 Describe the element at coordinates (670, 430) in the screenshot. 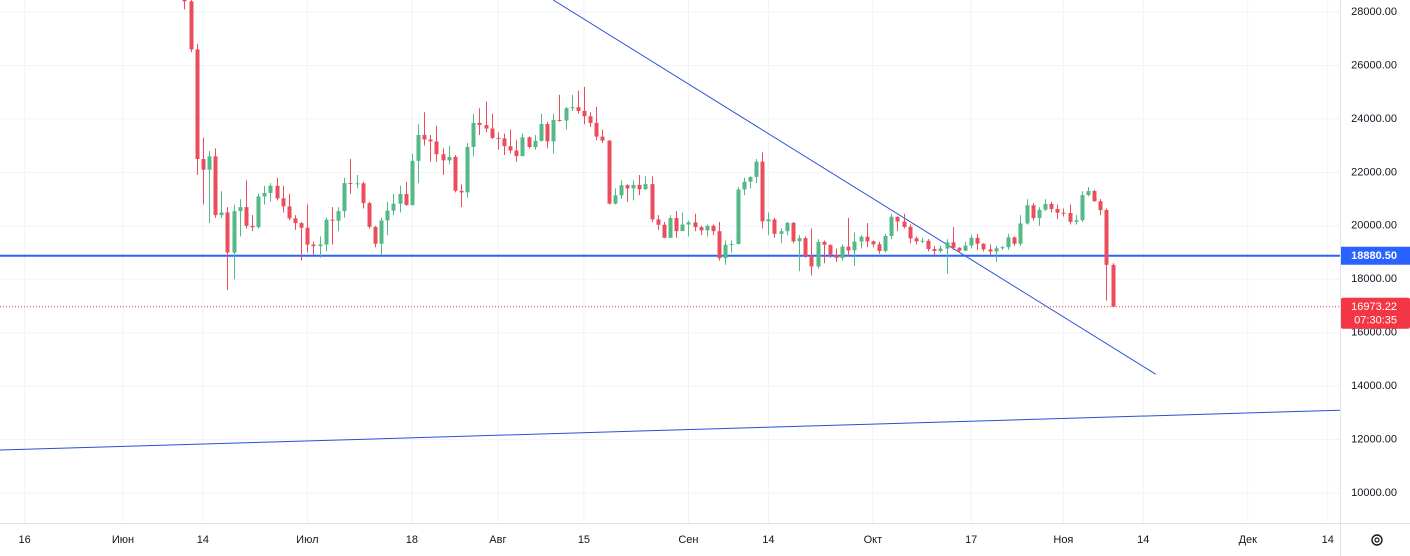

I see `trend-line` at that location.